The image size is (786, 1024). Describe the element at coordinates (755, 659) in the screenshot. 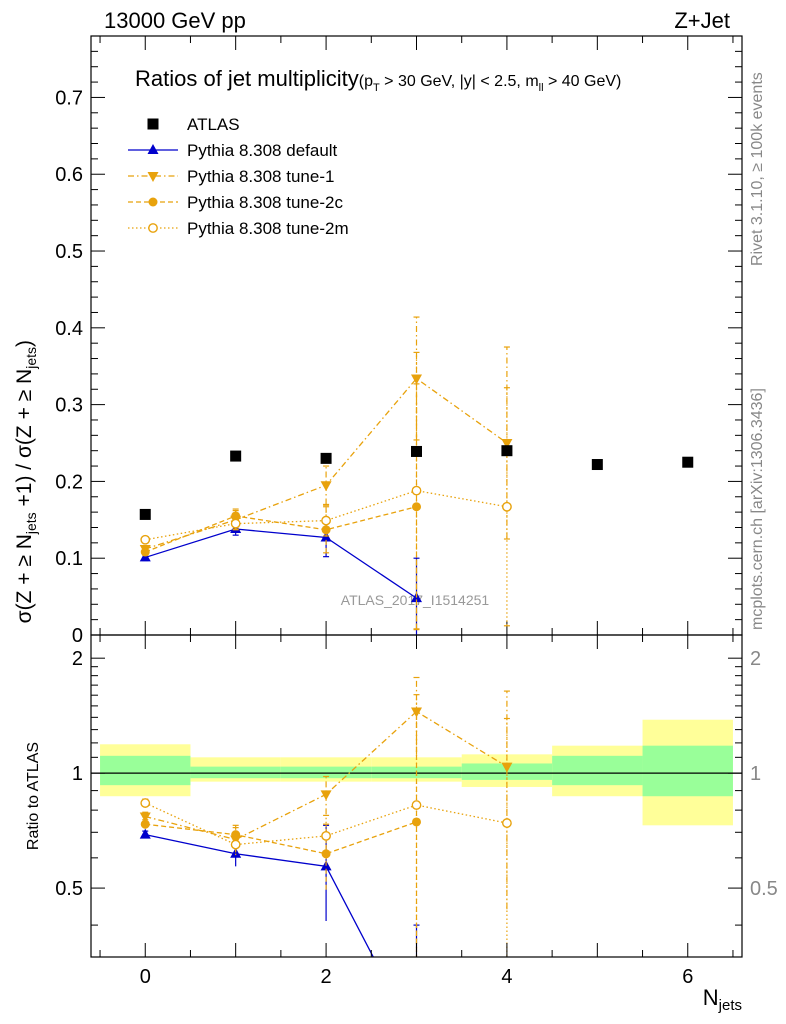

I see `ratio-y-tick-label-right: 2` at that location.